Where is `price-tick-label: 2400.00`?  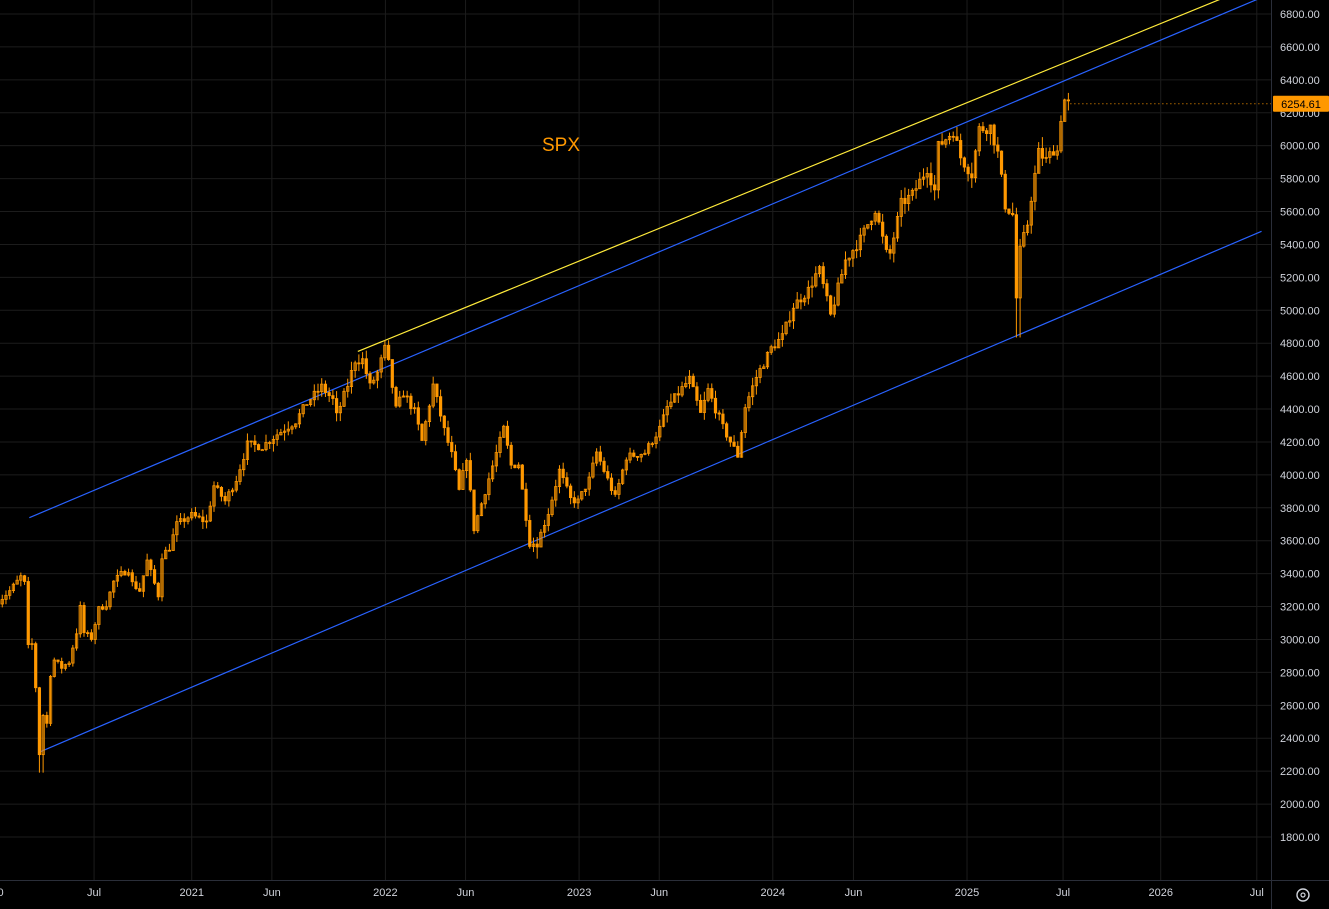
price-tick-label: 2400.00 is located at coordinates (1300, 739).